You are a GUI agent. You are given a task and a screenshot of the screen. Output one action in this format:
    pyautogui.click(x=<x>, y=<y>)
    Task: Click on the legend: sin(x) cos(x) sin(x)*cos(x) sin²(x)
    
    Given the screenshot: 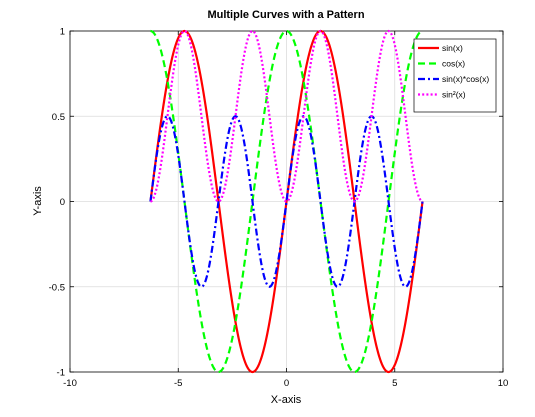 What is the action you would take?
    pyautogui.click(x=455, y=75)
    